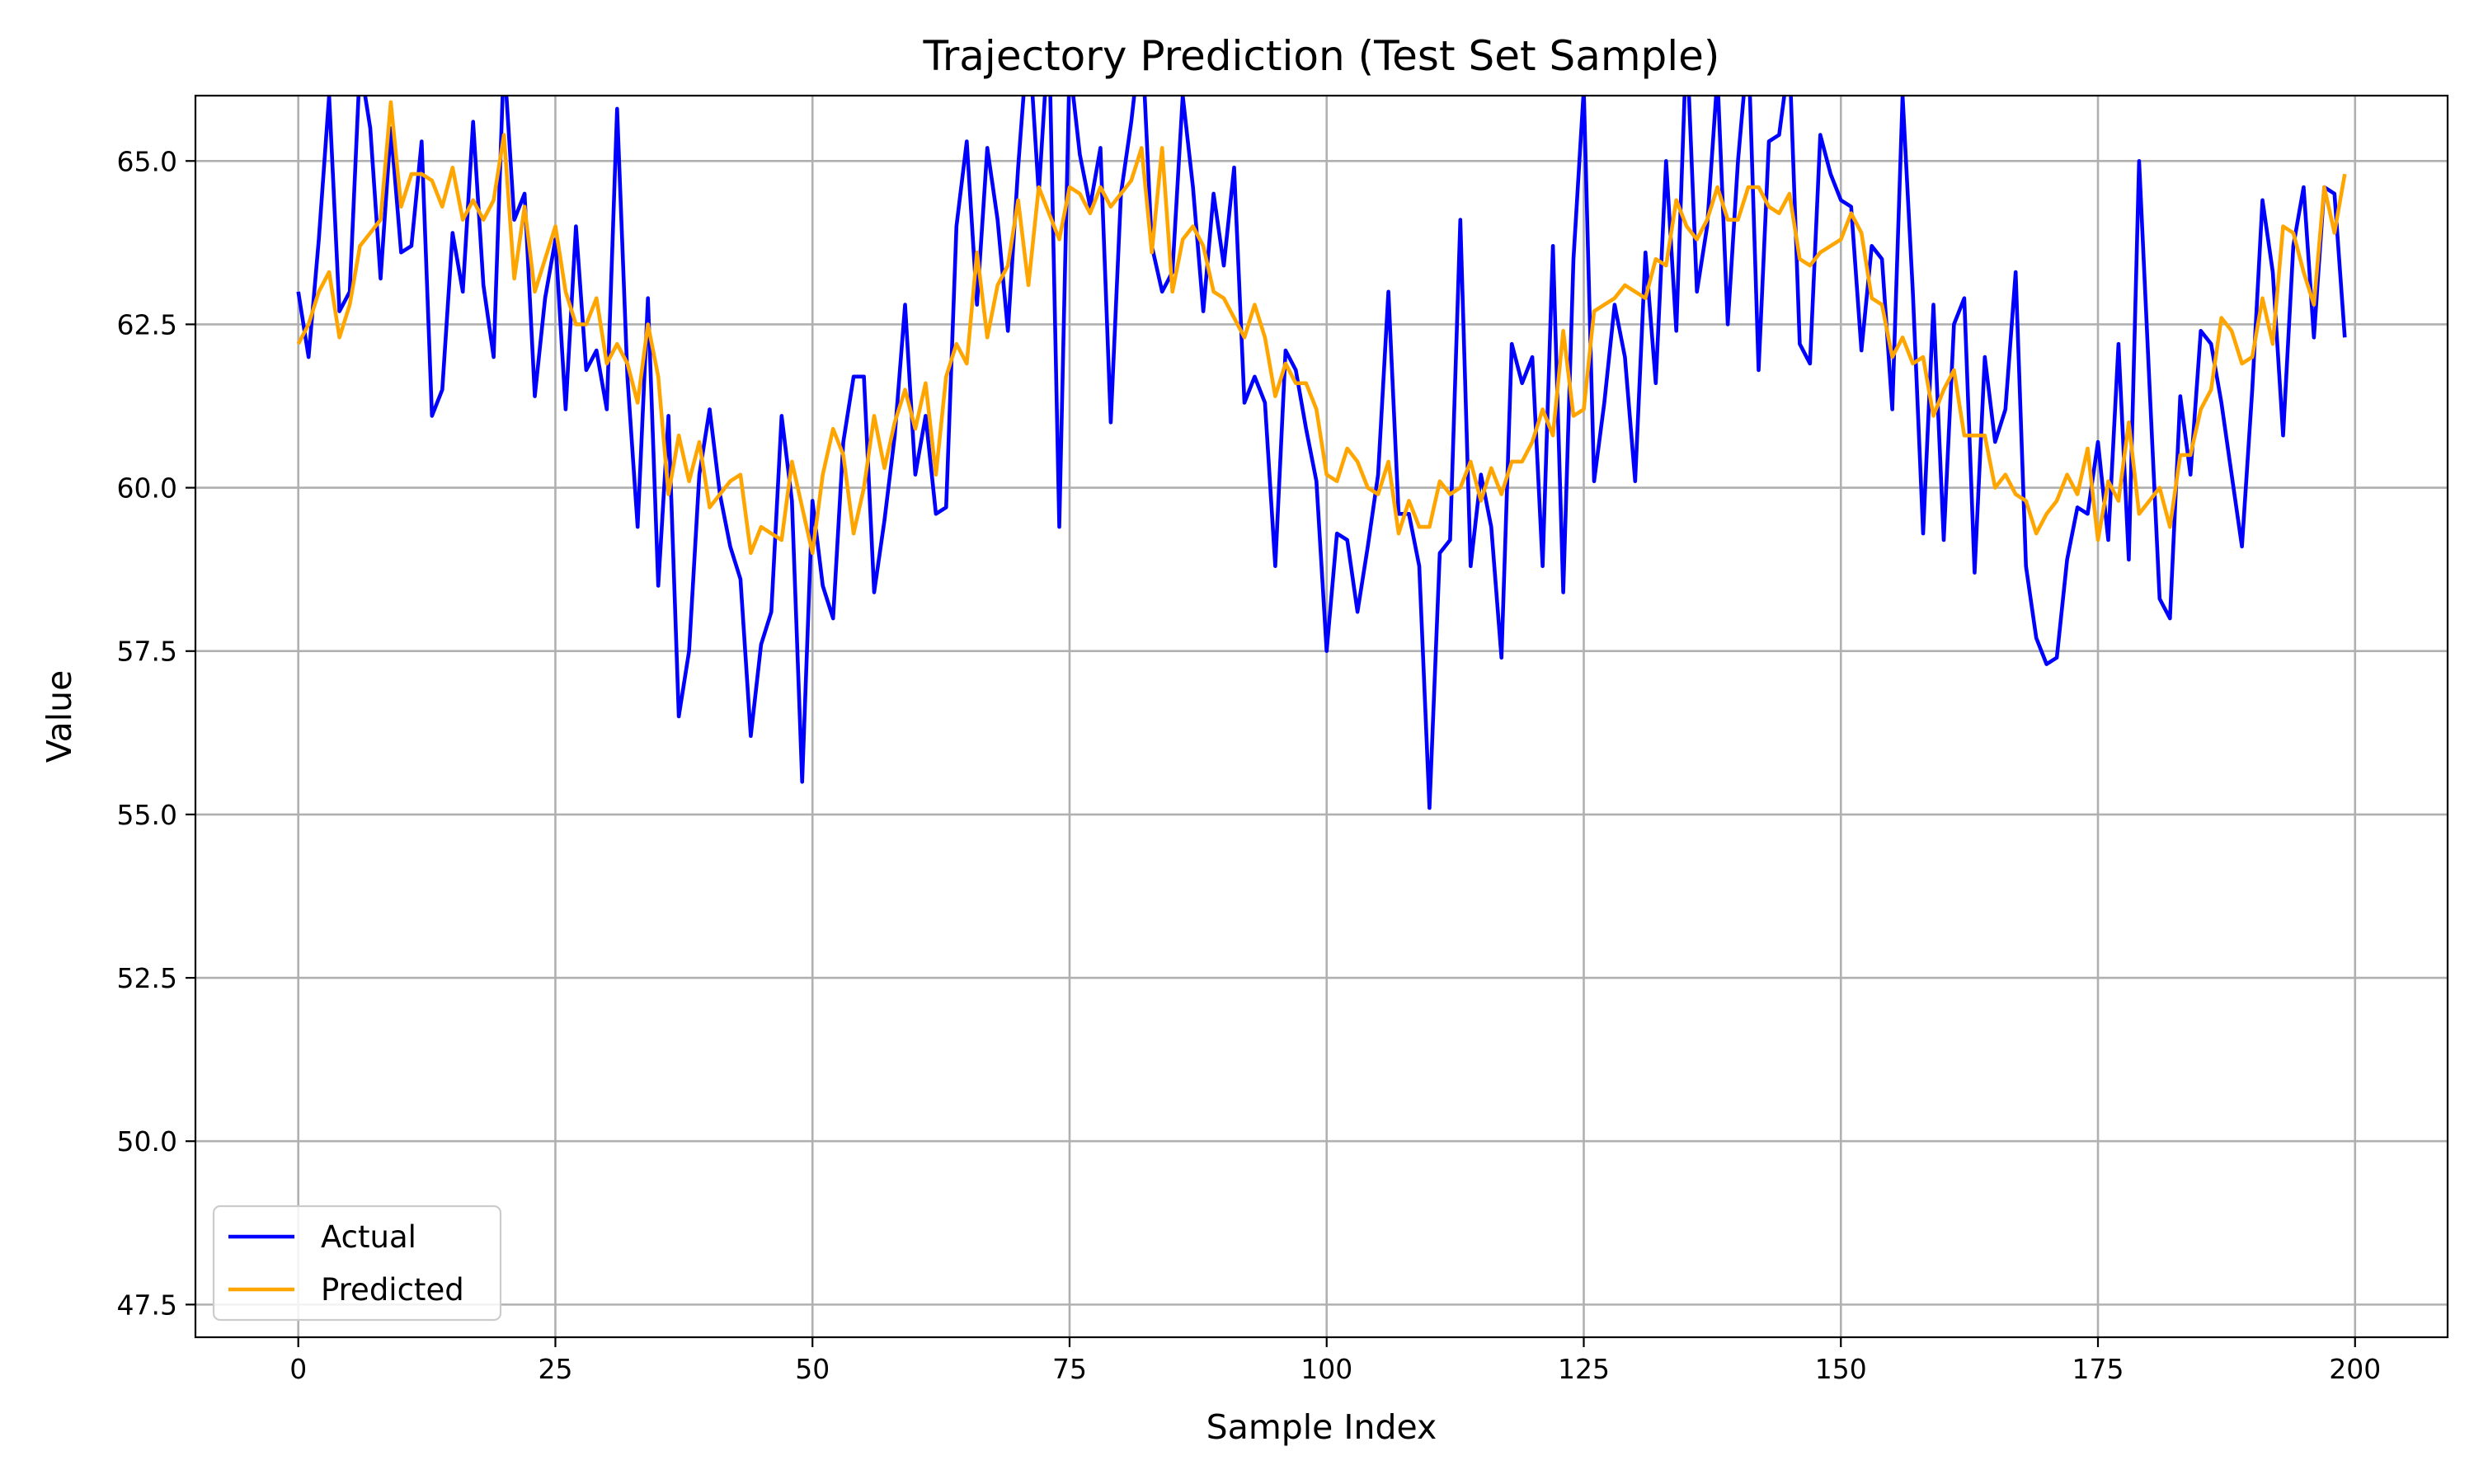 Image resolution: width=2474 pixels, height=1484 pixels. Describe the element at coordinates (147, 488) in the screenshot. I see `y-tick-label: 60.0` at that location.